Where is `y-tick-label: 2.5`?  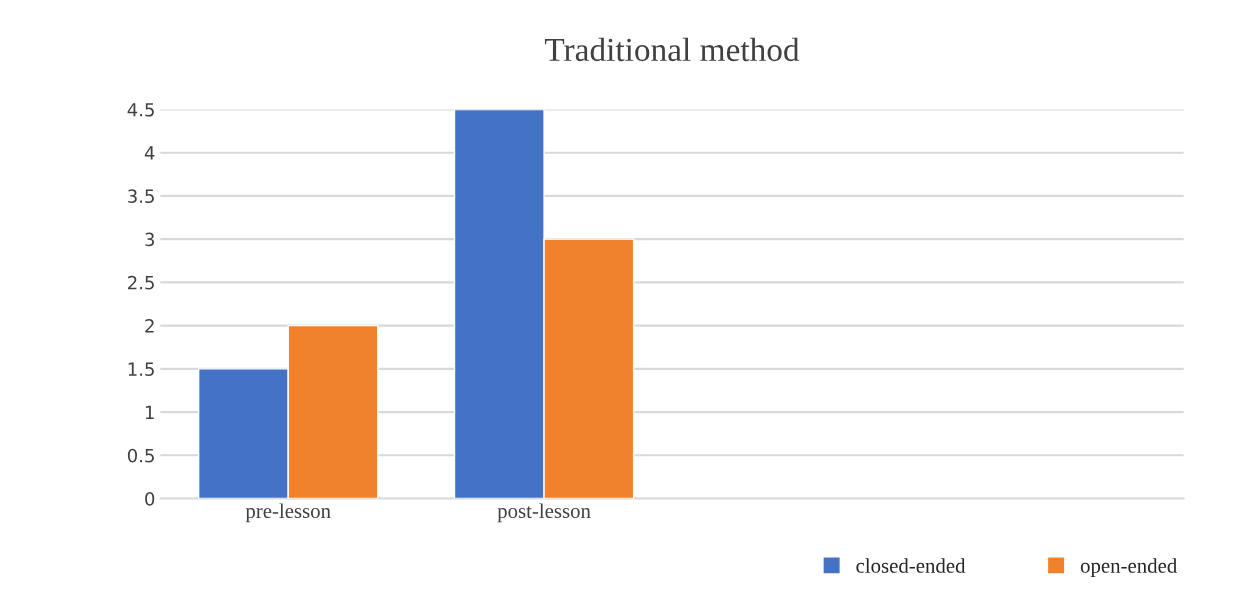
y-tick-label: 2.5 is located at coordinates (141, 282).